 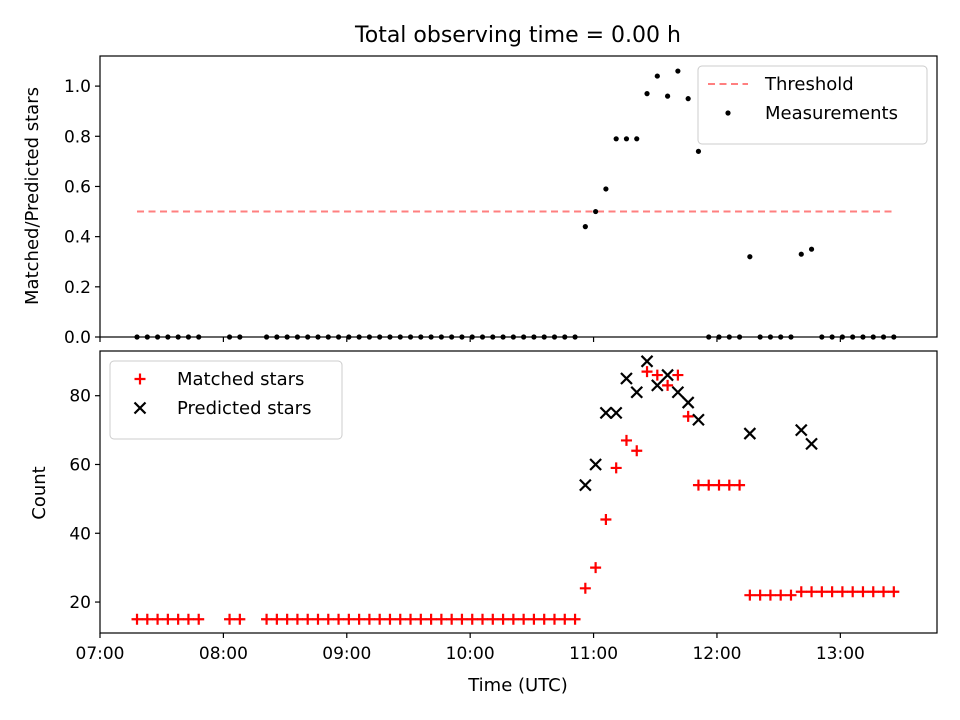 What do you see at coordinates (346, 654) in the screenshot?
I see `x-tick-label: 09:00` at bounding box center [346, 654].